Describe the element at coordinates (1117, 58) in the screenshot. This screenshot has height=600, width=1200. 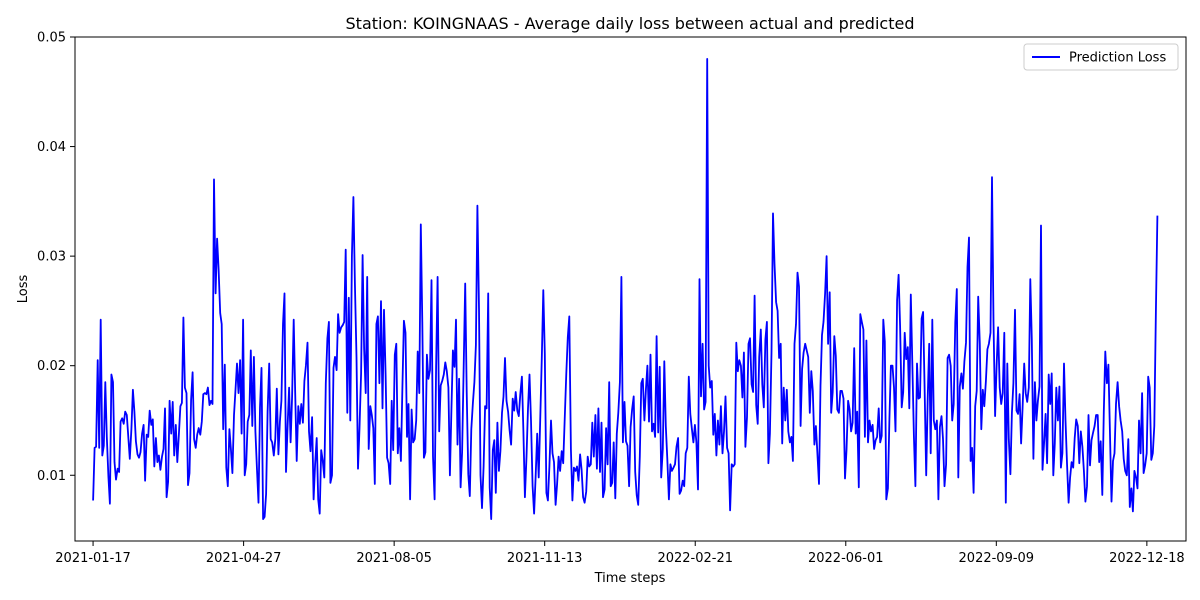
I see `legend-label-prediction-loss: Prediction Loss` at that location.